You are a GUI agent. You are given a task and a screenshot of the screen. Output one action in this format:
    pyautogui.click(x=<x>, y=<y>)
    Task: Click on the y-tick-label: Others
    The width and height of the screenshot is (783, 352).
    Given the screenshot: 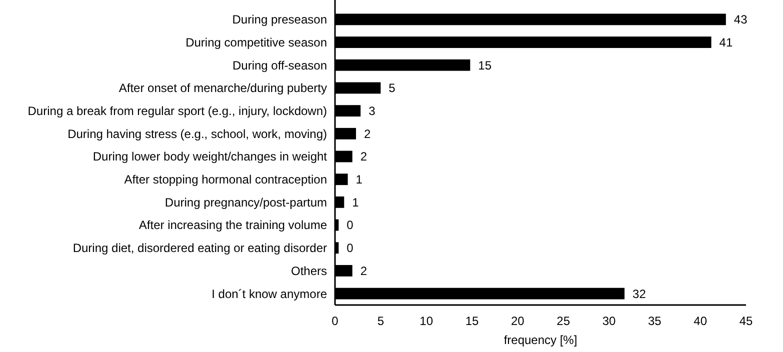 What is the action you would take?
    pyautogui.click(x=308, y=271)
    